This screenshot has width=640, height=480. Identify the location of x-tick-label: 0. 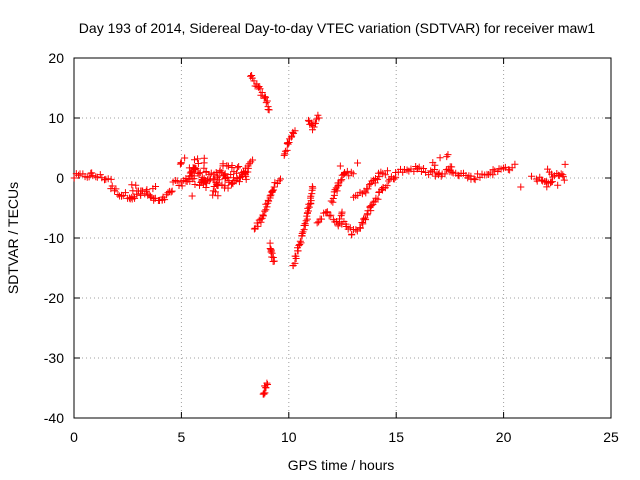
(74, 437).